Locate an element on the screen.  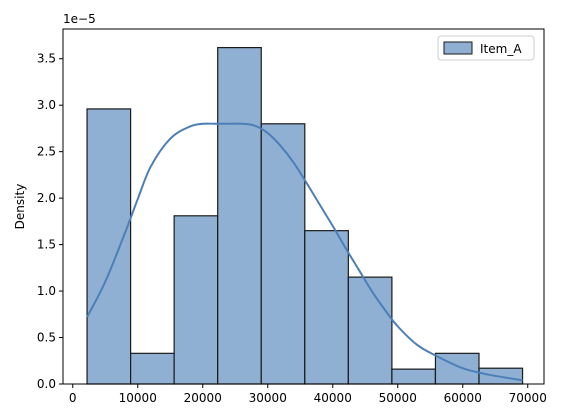
x-tick-label: 70000 is located at coordinates (528, 398).